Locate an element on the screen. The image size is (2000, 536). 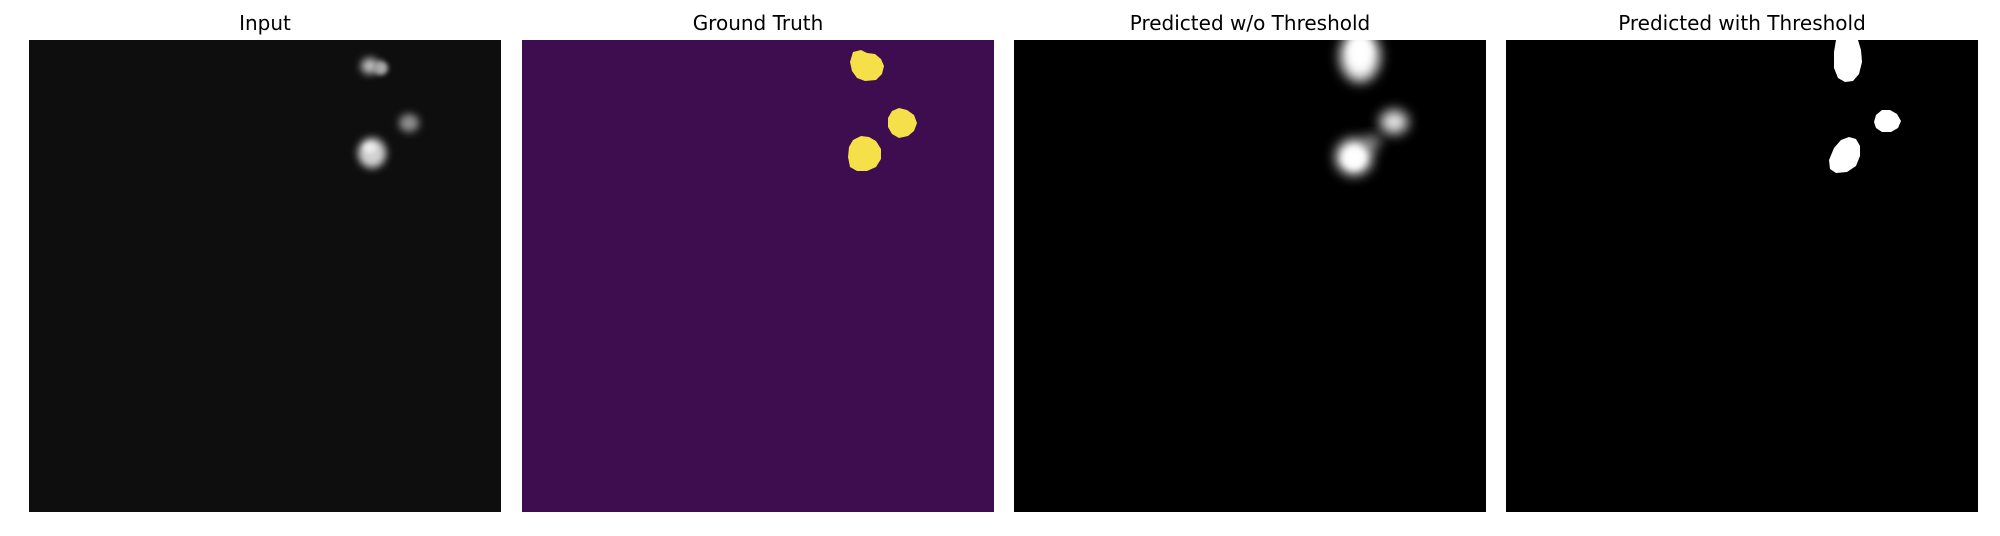
input-cell-top-b is located at coordinates (381, 68).